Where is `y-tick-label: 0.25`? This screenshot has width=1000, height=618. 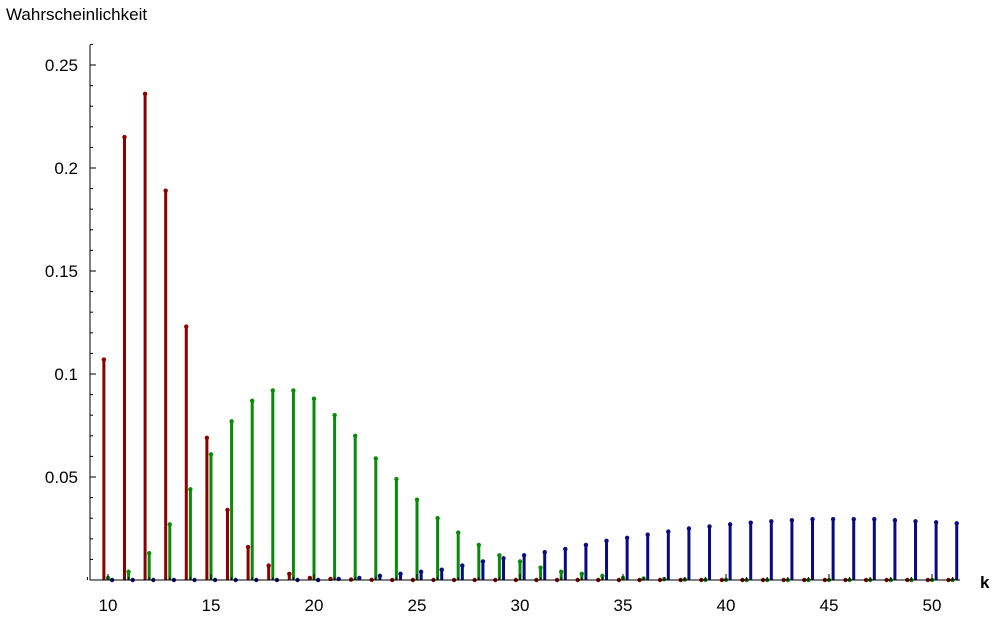 y-tick-label: 0.25 is located at coordinates (61, 65).